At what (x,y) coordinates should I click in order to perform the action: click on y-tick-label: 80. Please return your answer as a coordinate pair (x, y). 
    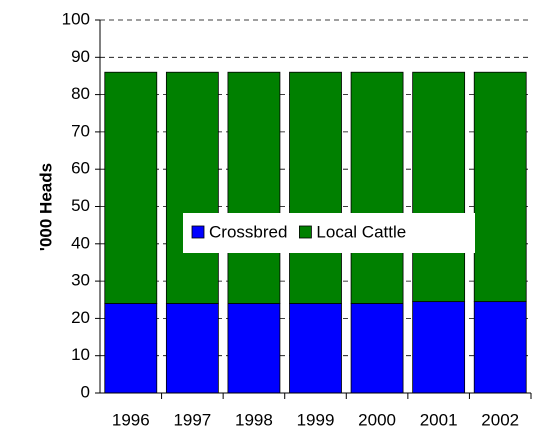
    Looking at the image, I should click on (80, 93).